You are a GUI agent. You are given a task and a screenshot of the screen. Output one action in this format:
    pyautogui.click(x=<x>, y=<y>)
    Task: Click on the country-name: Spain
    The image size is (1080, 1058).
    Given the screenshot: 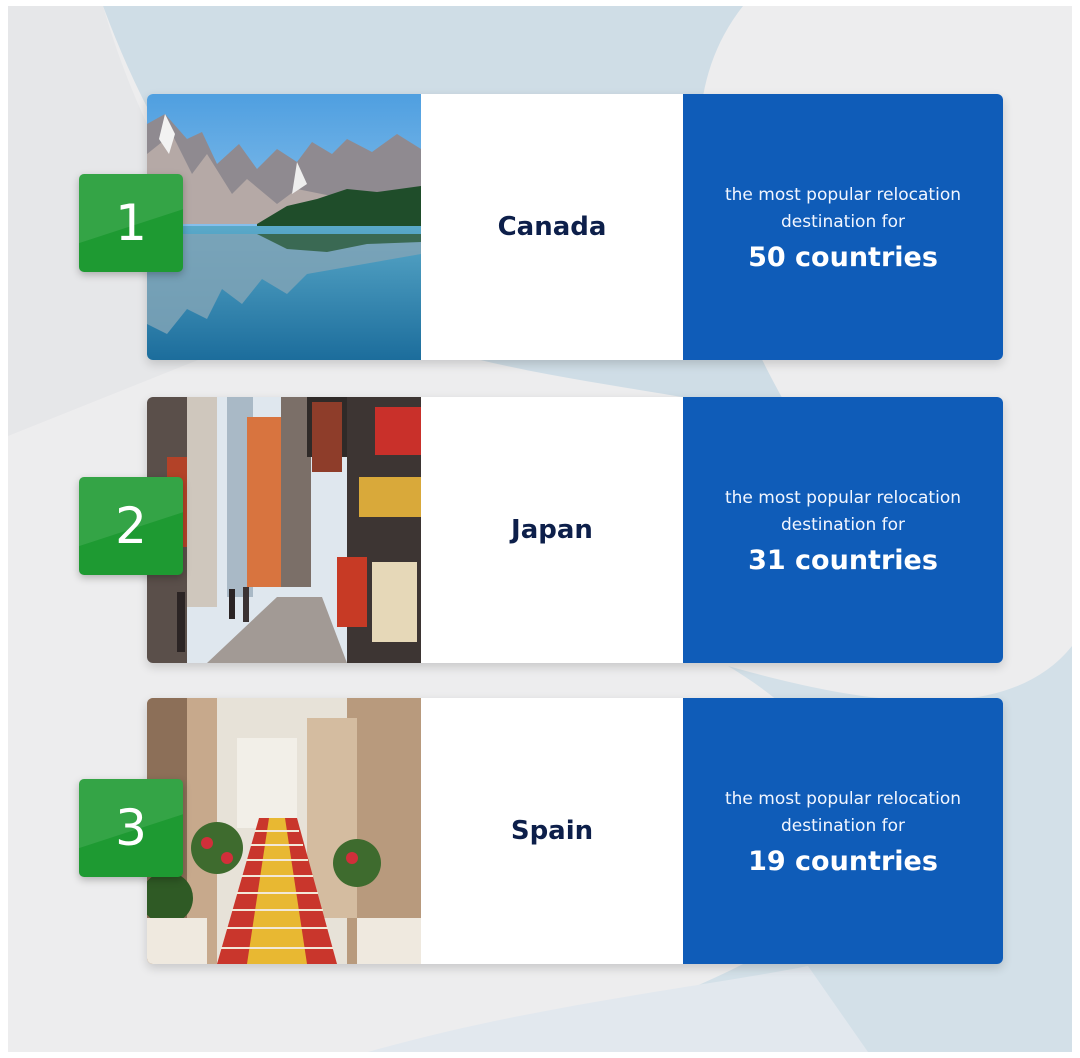 What is the action you would take?
    pyautogui.click(x=552, y=831)
    